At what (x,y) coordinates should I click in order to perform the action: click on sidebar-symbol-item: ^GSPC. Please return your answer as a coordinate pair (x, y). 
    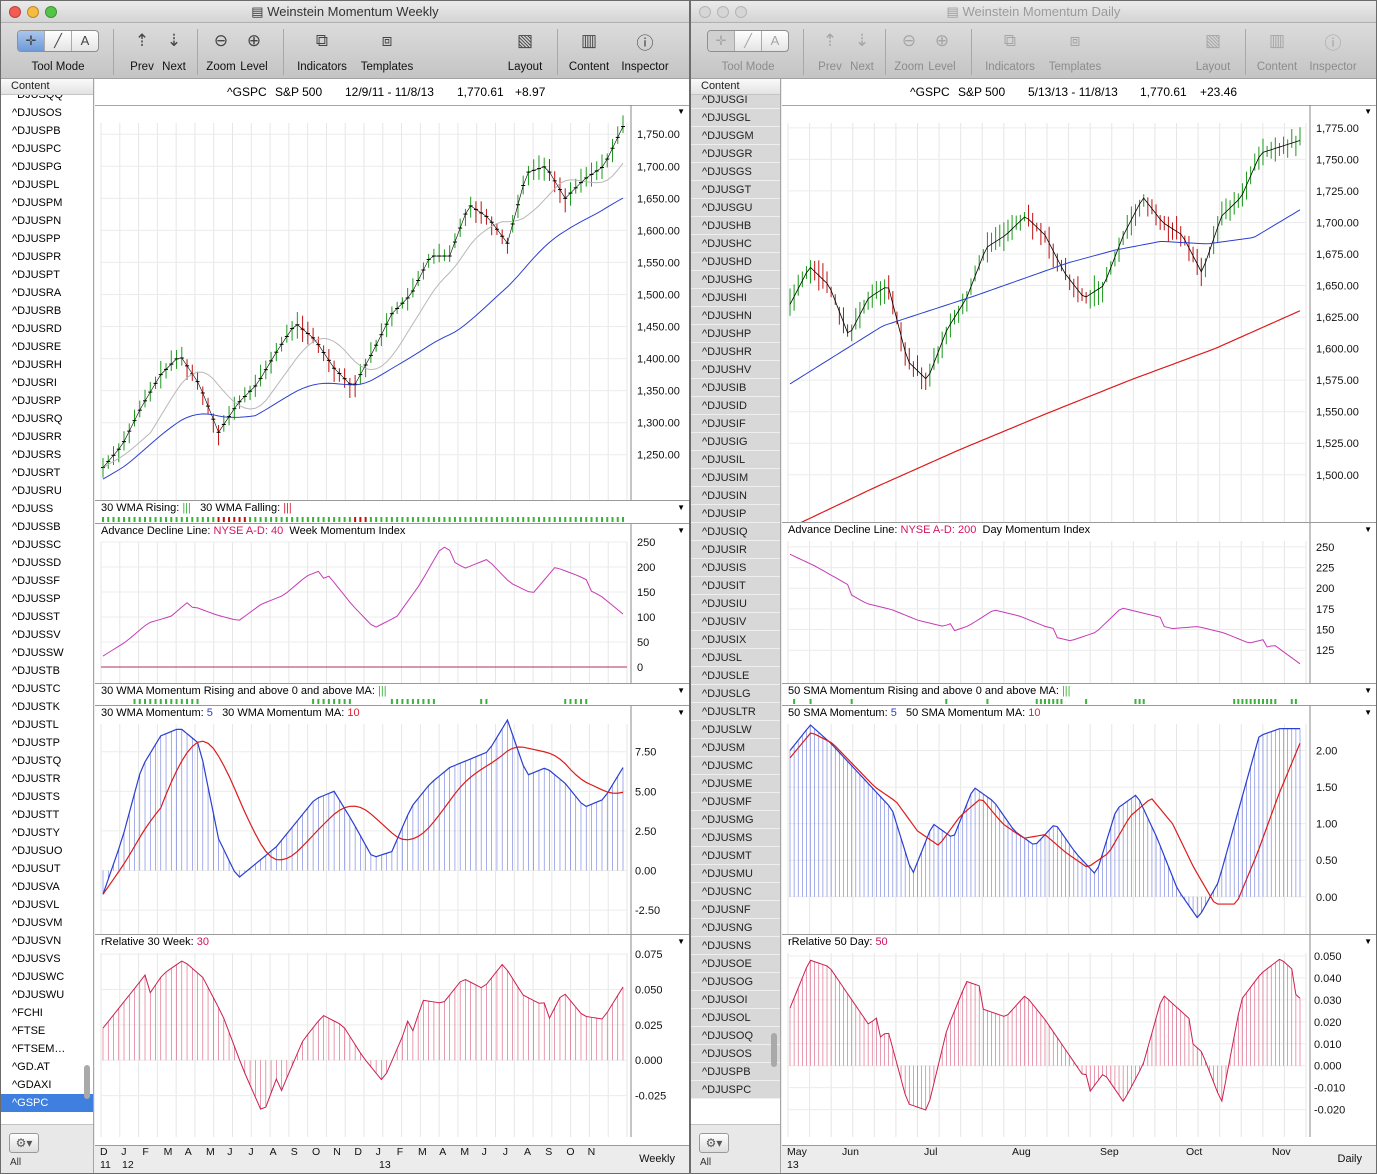
    Looking at the image, I should click on (47, 1103).